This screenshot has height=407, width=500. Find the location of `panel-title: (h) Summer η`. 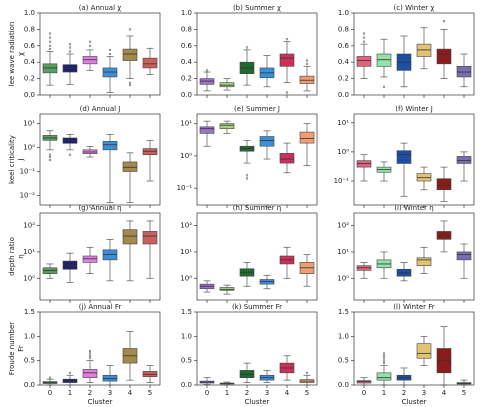

panel-title: (h) Summer η is located at coordinates (257, 208).